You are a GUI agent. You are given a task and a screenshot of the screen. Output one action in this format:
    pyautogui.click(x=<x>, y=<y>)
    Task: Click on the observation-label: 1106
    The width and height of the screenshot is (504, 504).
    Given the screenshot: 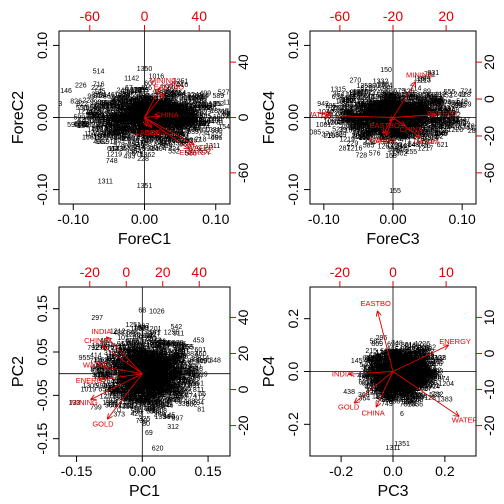 What is the action you would take?
    pyautogui.click(x=182, y=109)
    